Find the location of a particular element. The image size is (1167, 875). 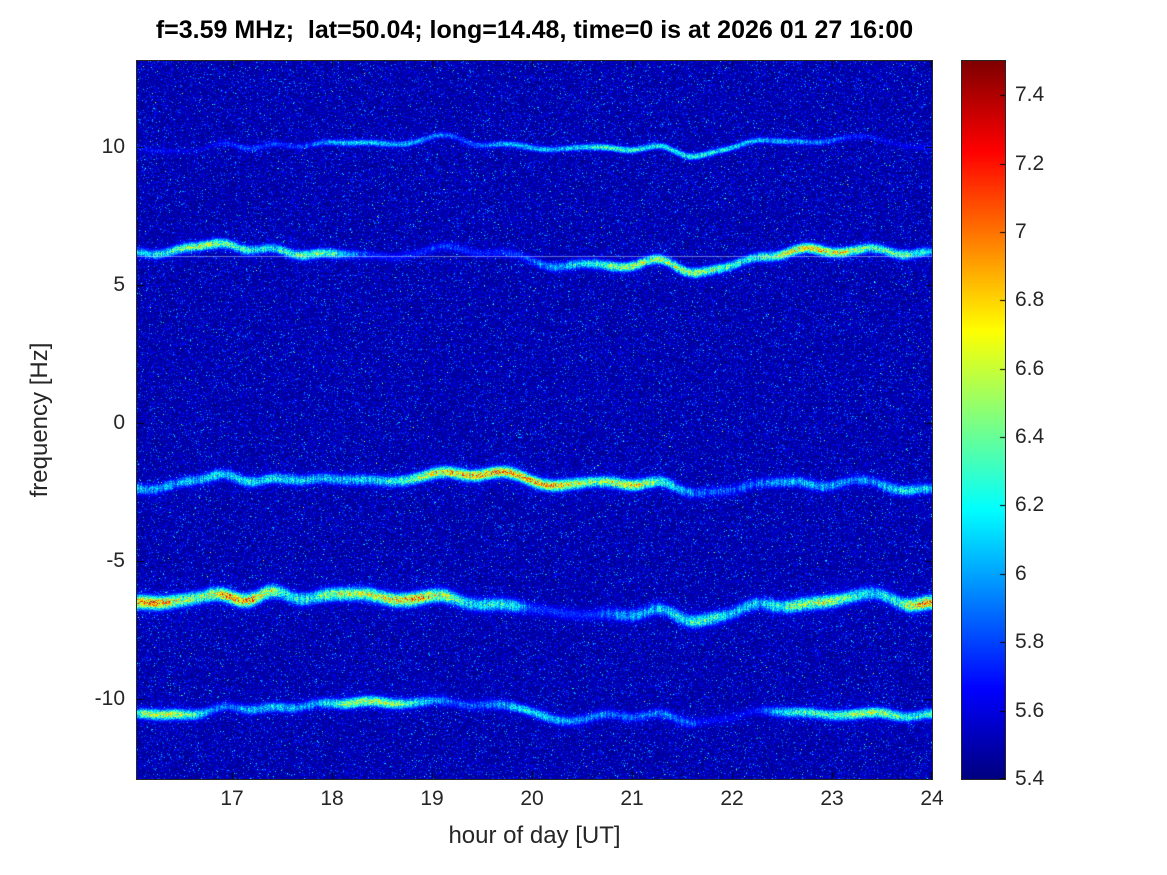

x-tick-label: 22 is located at coordinates (732, 798).